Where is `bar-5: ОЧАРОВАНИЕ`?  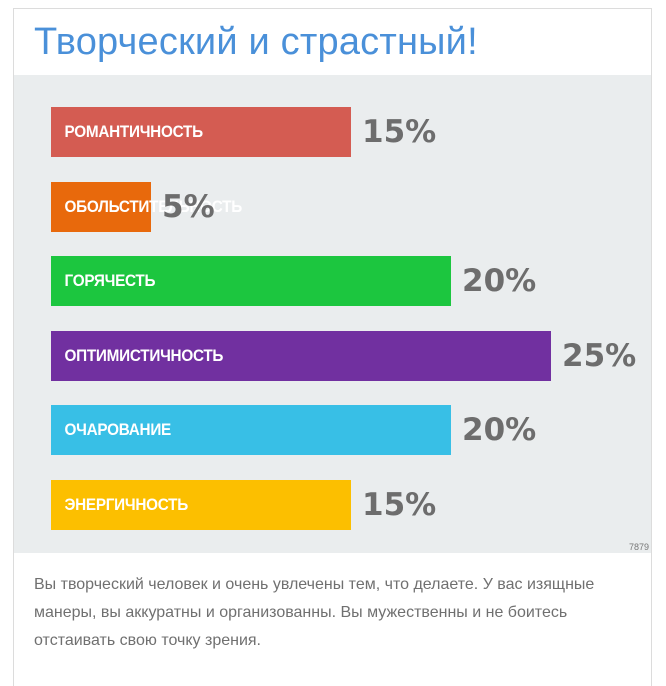
bar-5: ОЧАРОВАНИЕ is located at coordinates (251, 430).